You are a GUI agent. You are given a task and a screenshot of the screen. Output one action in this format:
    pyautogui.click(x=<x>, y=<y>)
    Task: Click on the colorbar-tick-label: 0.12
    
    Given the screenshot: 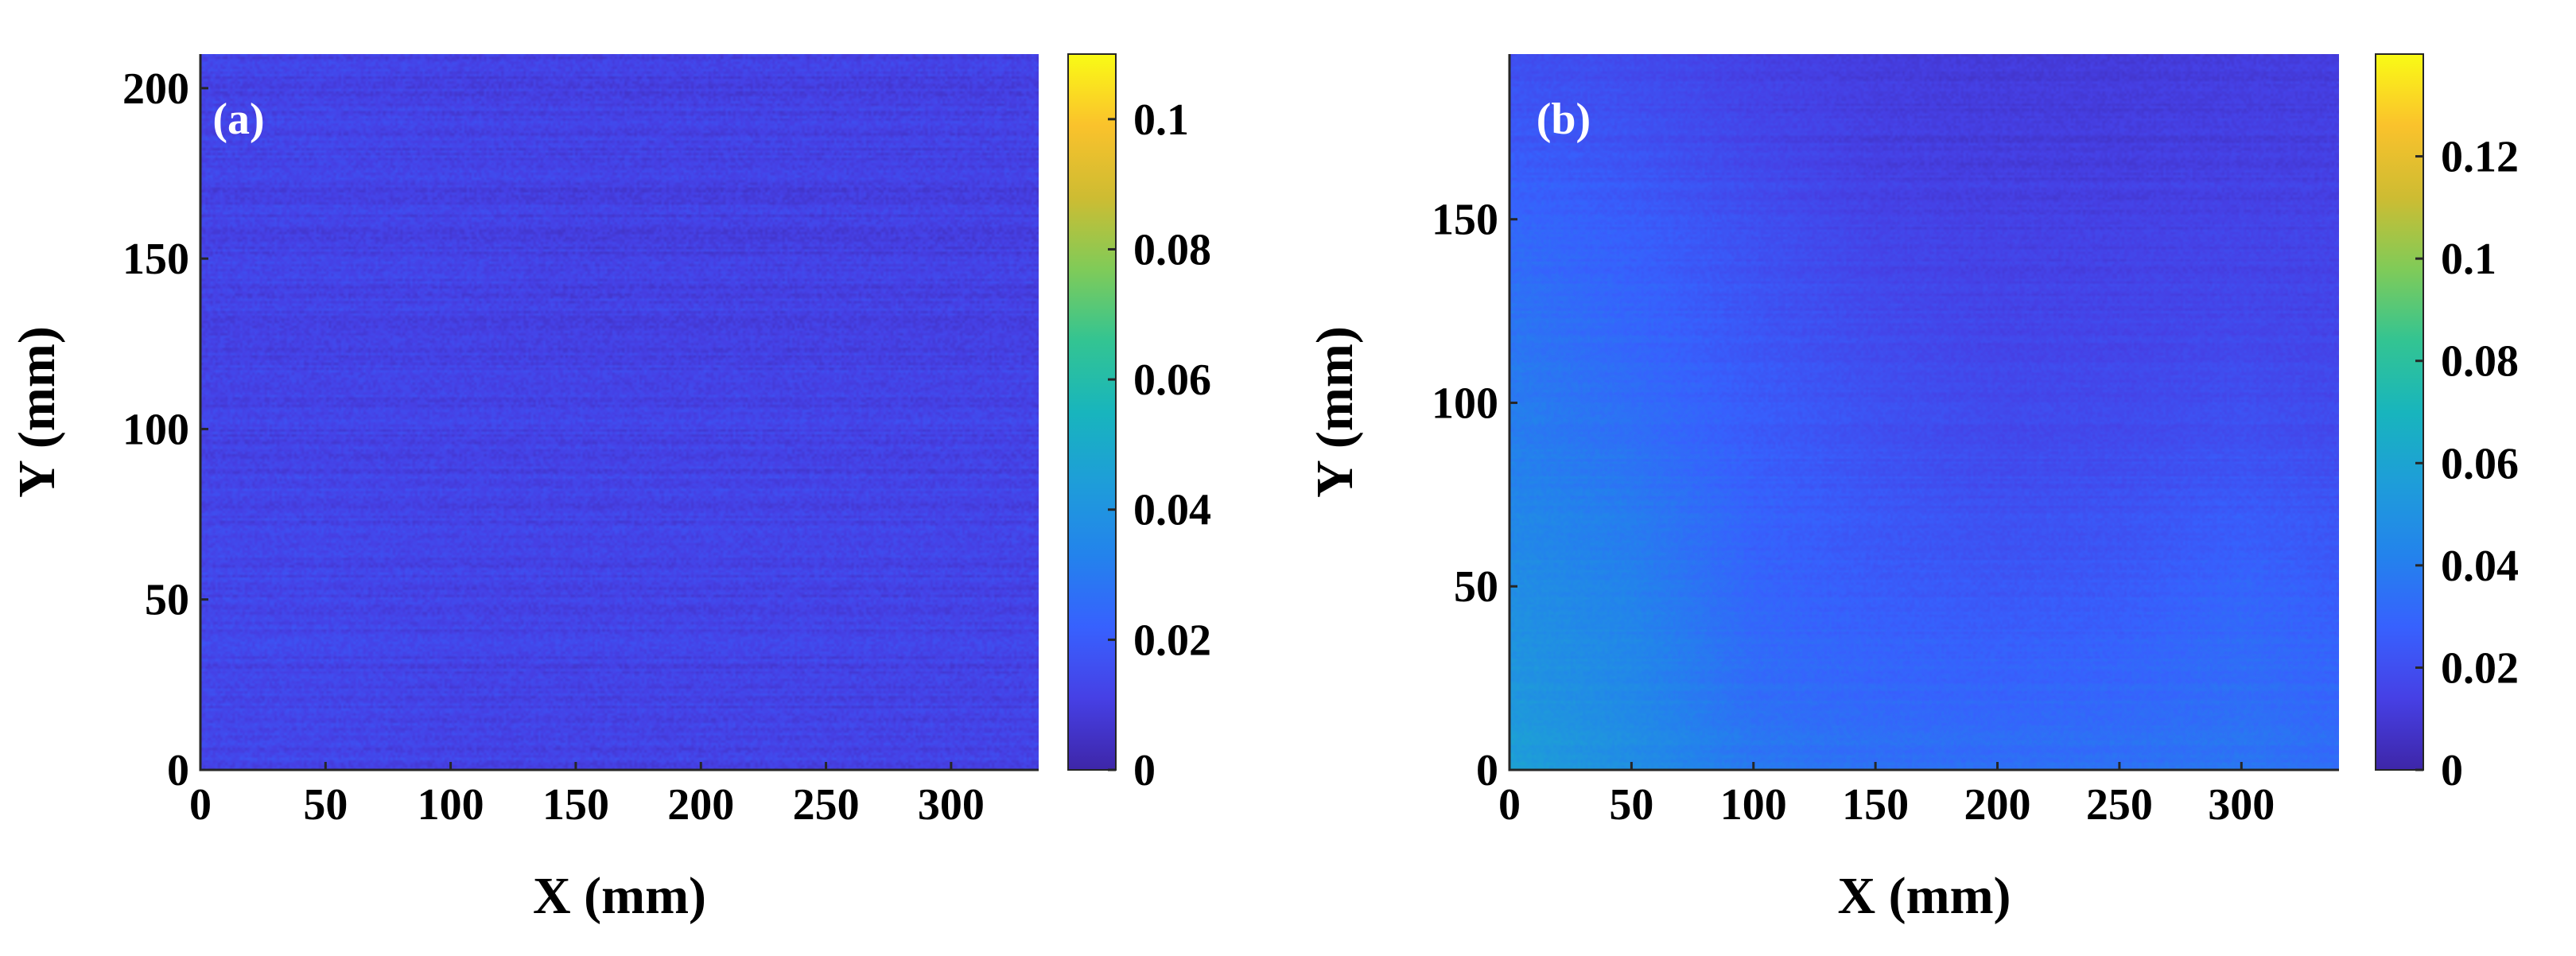 What is the action you would take?
    pyautogui.click(x=2480, y=157)
    